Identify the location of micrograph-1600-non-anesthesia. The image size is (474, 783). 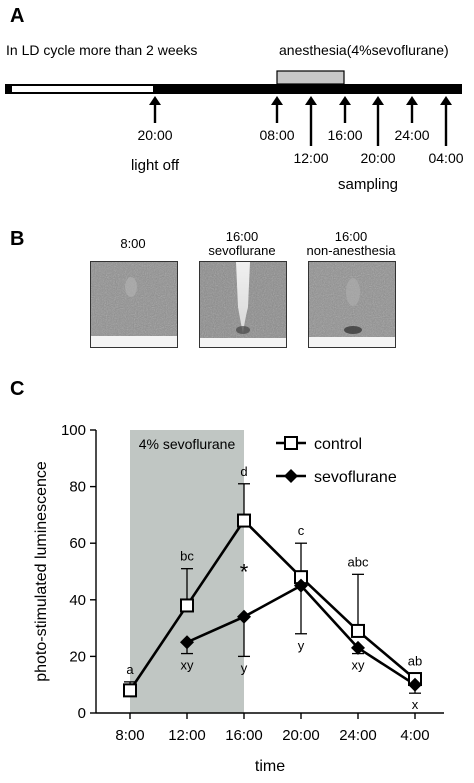
(352, 304).